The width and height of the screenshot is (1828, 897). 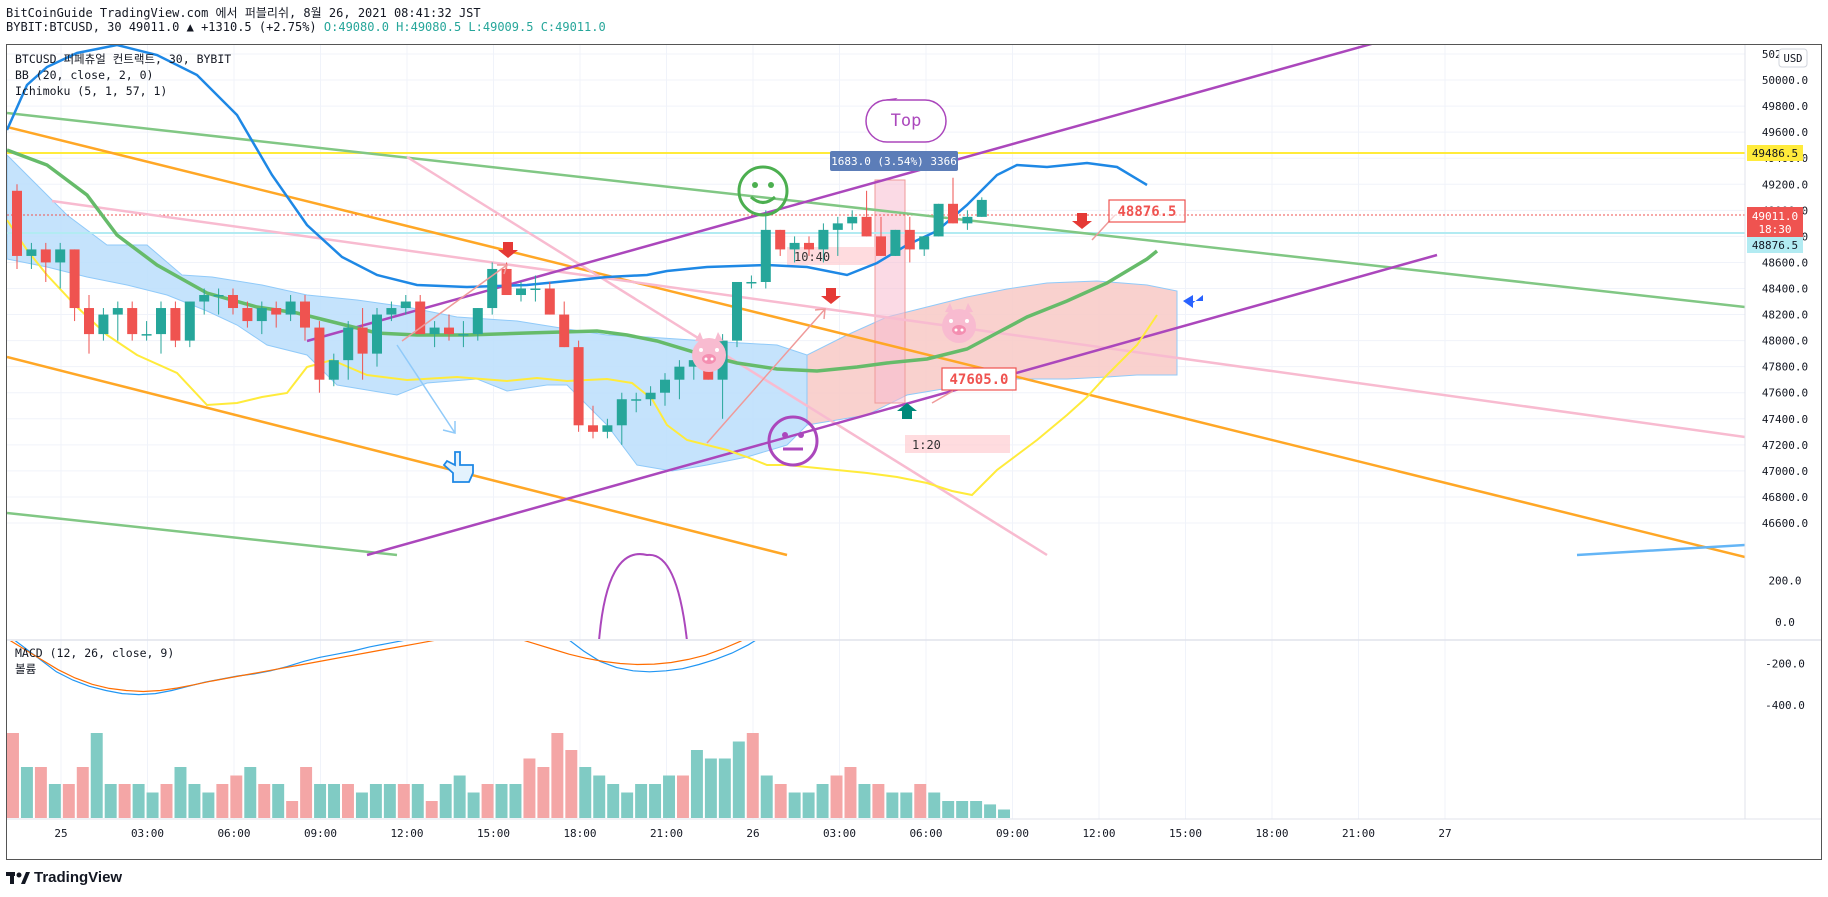 What do you see at coordinates (25, 669) in the screenshot?
I see `legend-volume: 볼륨` at bounding box center [25, 669].